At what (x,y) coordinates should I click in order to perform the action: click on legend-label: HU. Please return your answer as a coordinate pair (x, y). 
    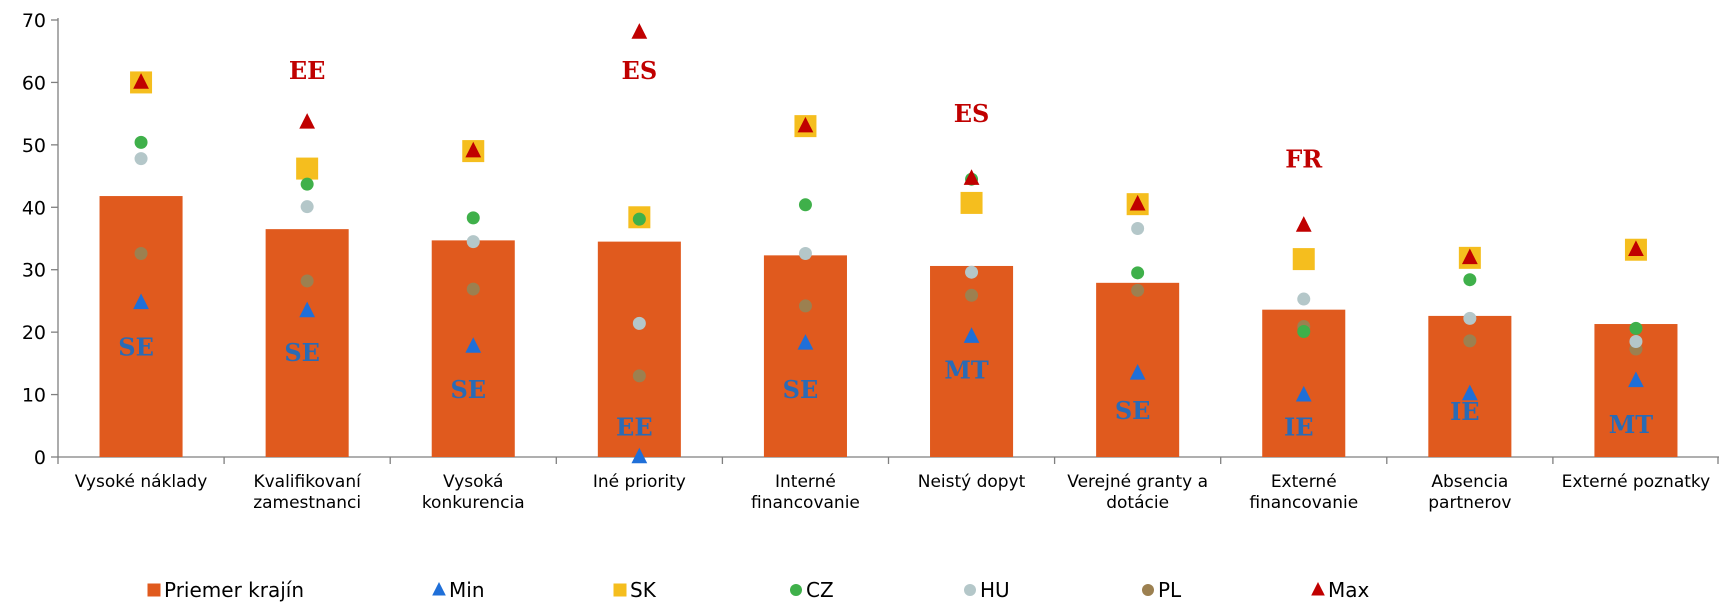
    Looking at the image, I should click on (995, 590).